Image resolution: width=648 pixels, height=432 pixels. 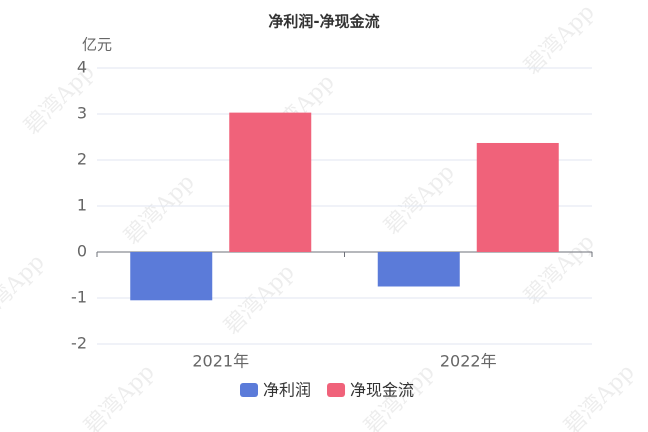 What do you see at coordinates (287, 390) in the screenshot?
I see `legend-label: 净利润` at bounding box center [287, 390].